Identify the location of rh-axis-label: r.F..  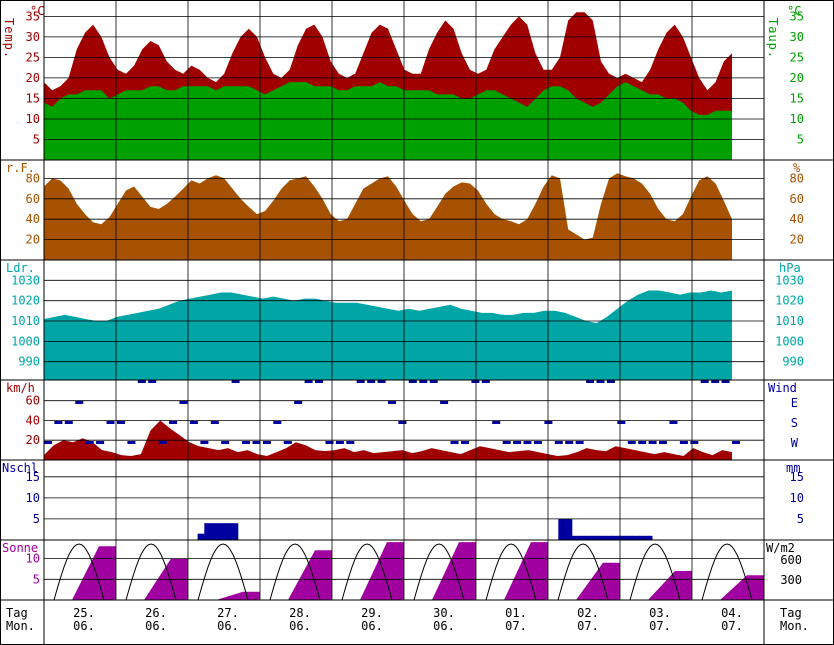
(20, 168).